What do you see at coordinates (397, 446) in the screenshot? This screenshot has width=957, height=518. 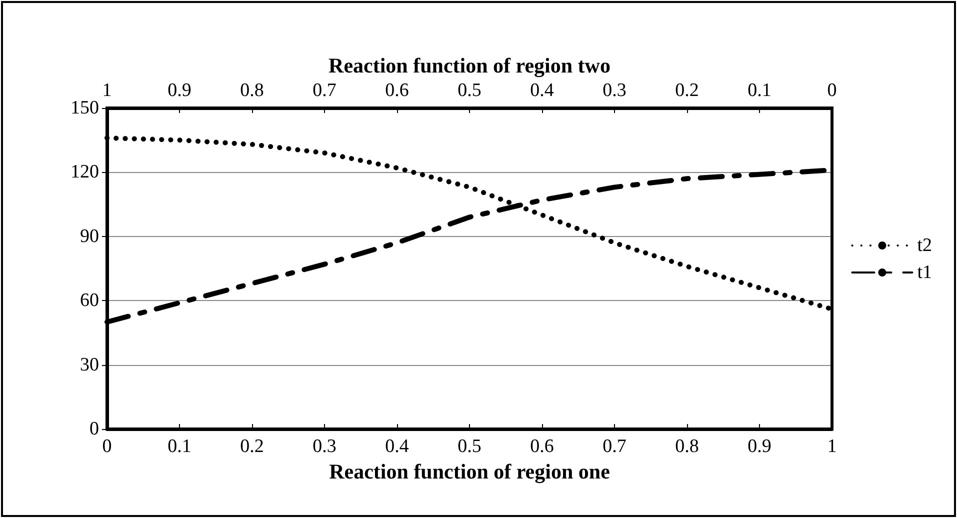 I see `x-tick-label: 0.4` at bounding box center [397, 446].